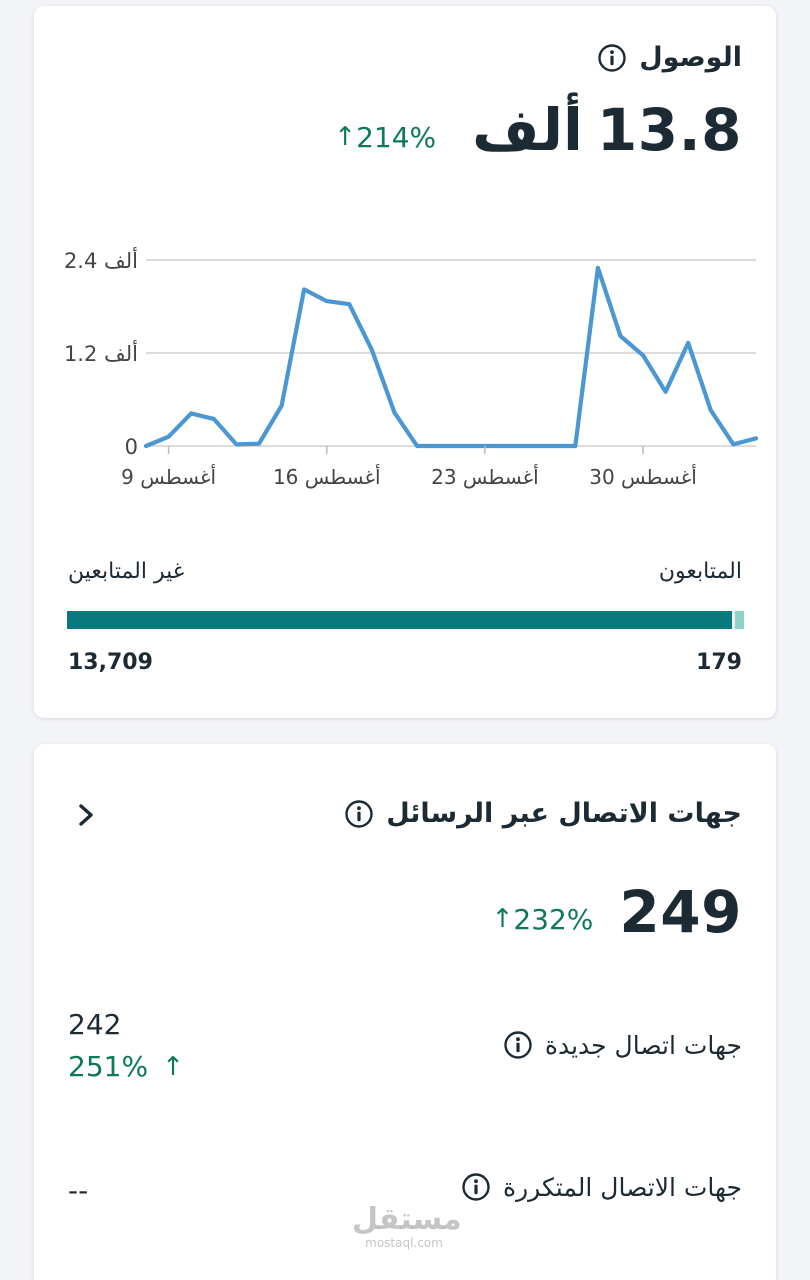  What do you see at coordinates (404, 1243) in the screenshot?
I see `watermark-url: mostaql.com` at bounding box center [404, 1243].